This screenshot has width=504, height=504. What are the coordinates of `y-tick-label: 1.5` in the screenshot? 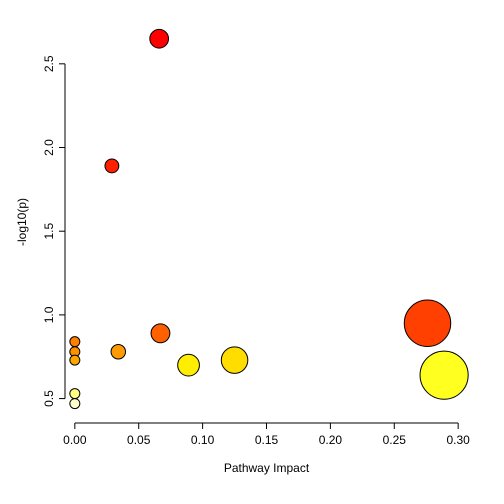 It's located at (49, 231).